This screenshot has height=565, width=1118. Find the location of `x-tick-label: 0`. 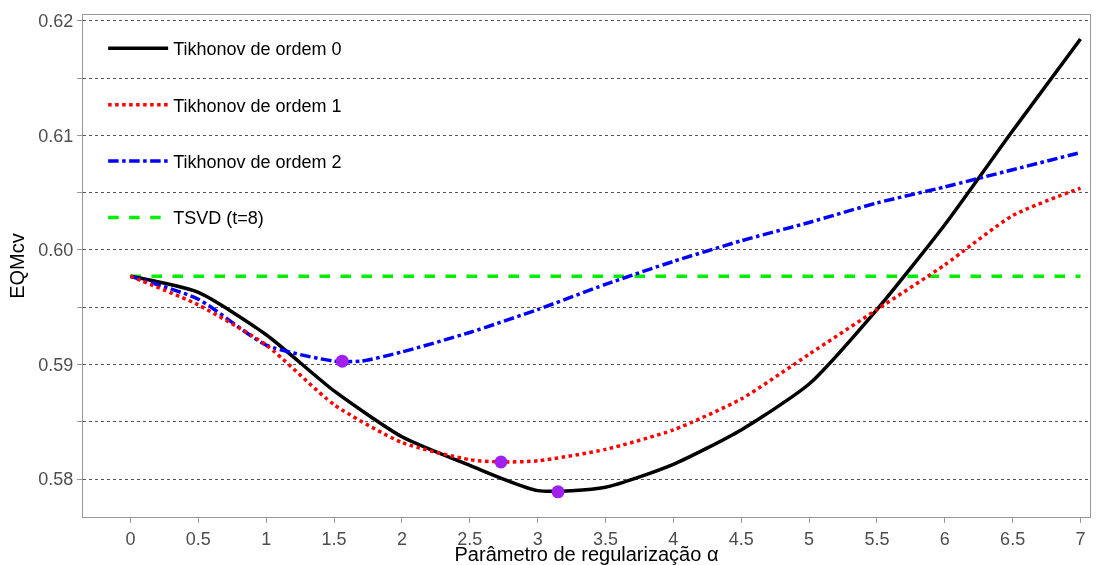

x-tick-label: 0 is located at coordinates (130, 538).